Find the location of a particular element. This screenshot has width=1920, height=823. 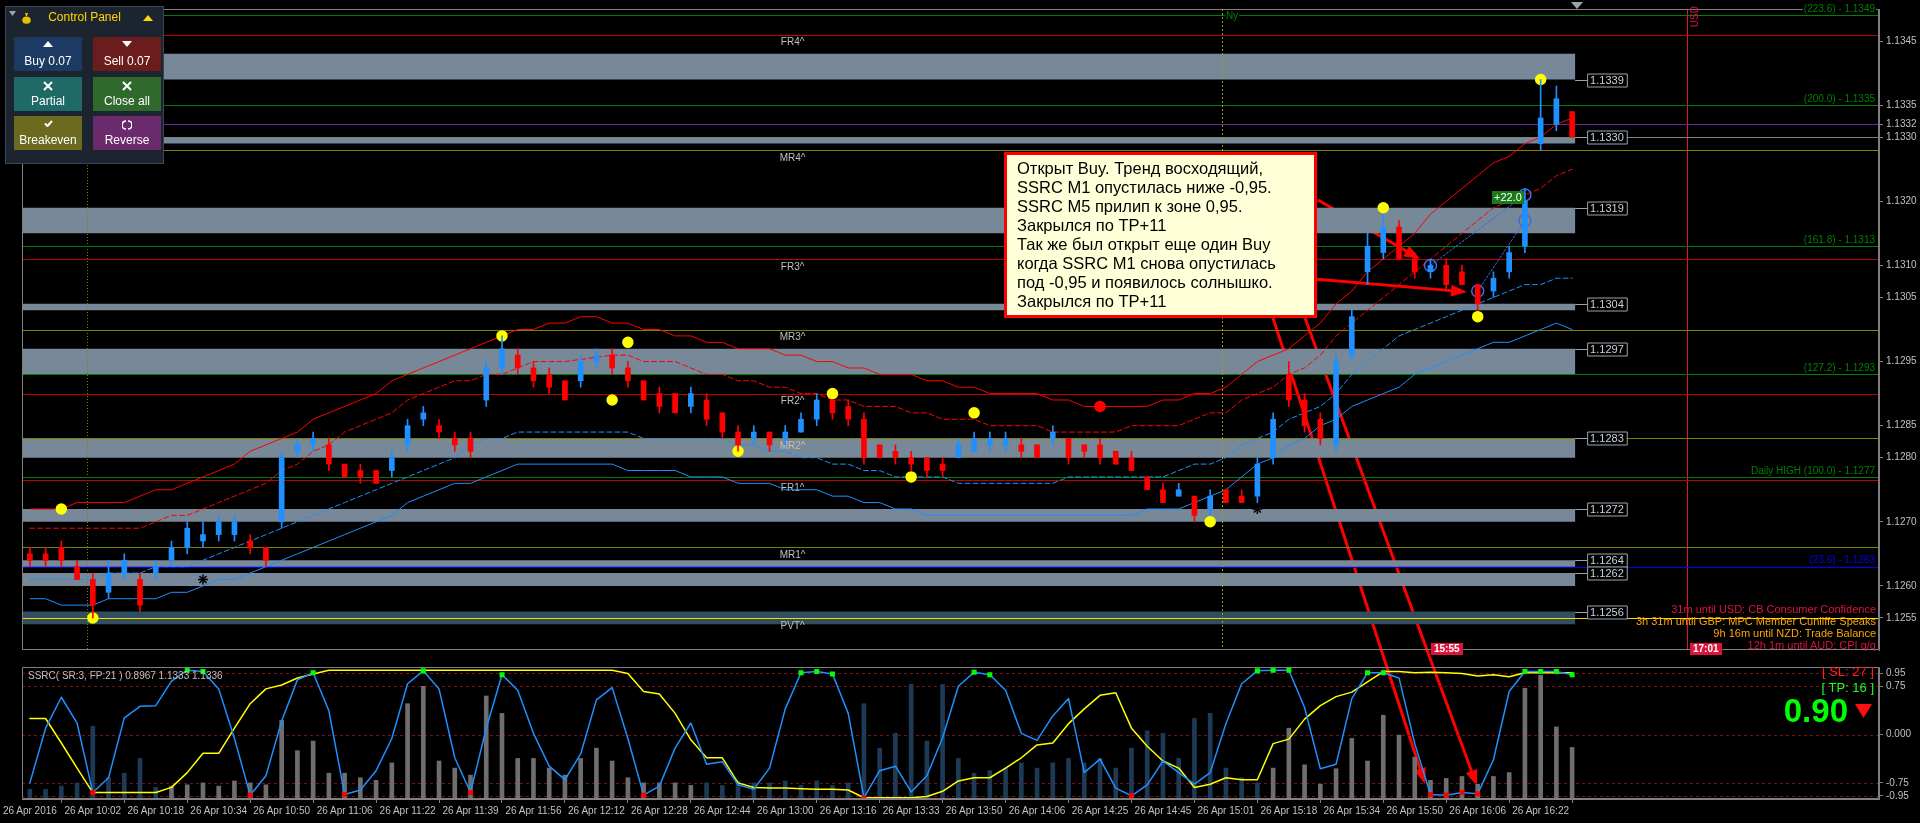

x-tick-label: 26 Apr 13:50 is located at coordinates (974, 810).